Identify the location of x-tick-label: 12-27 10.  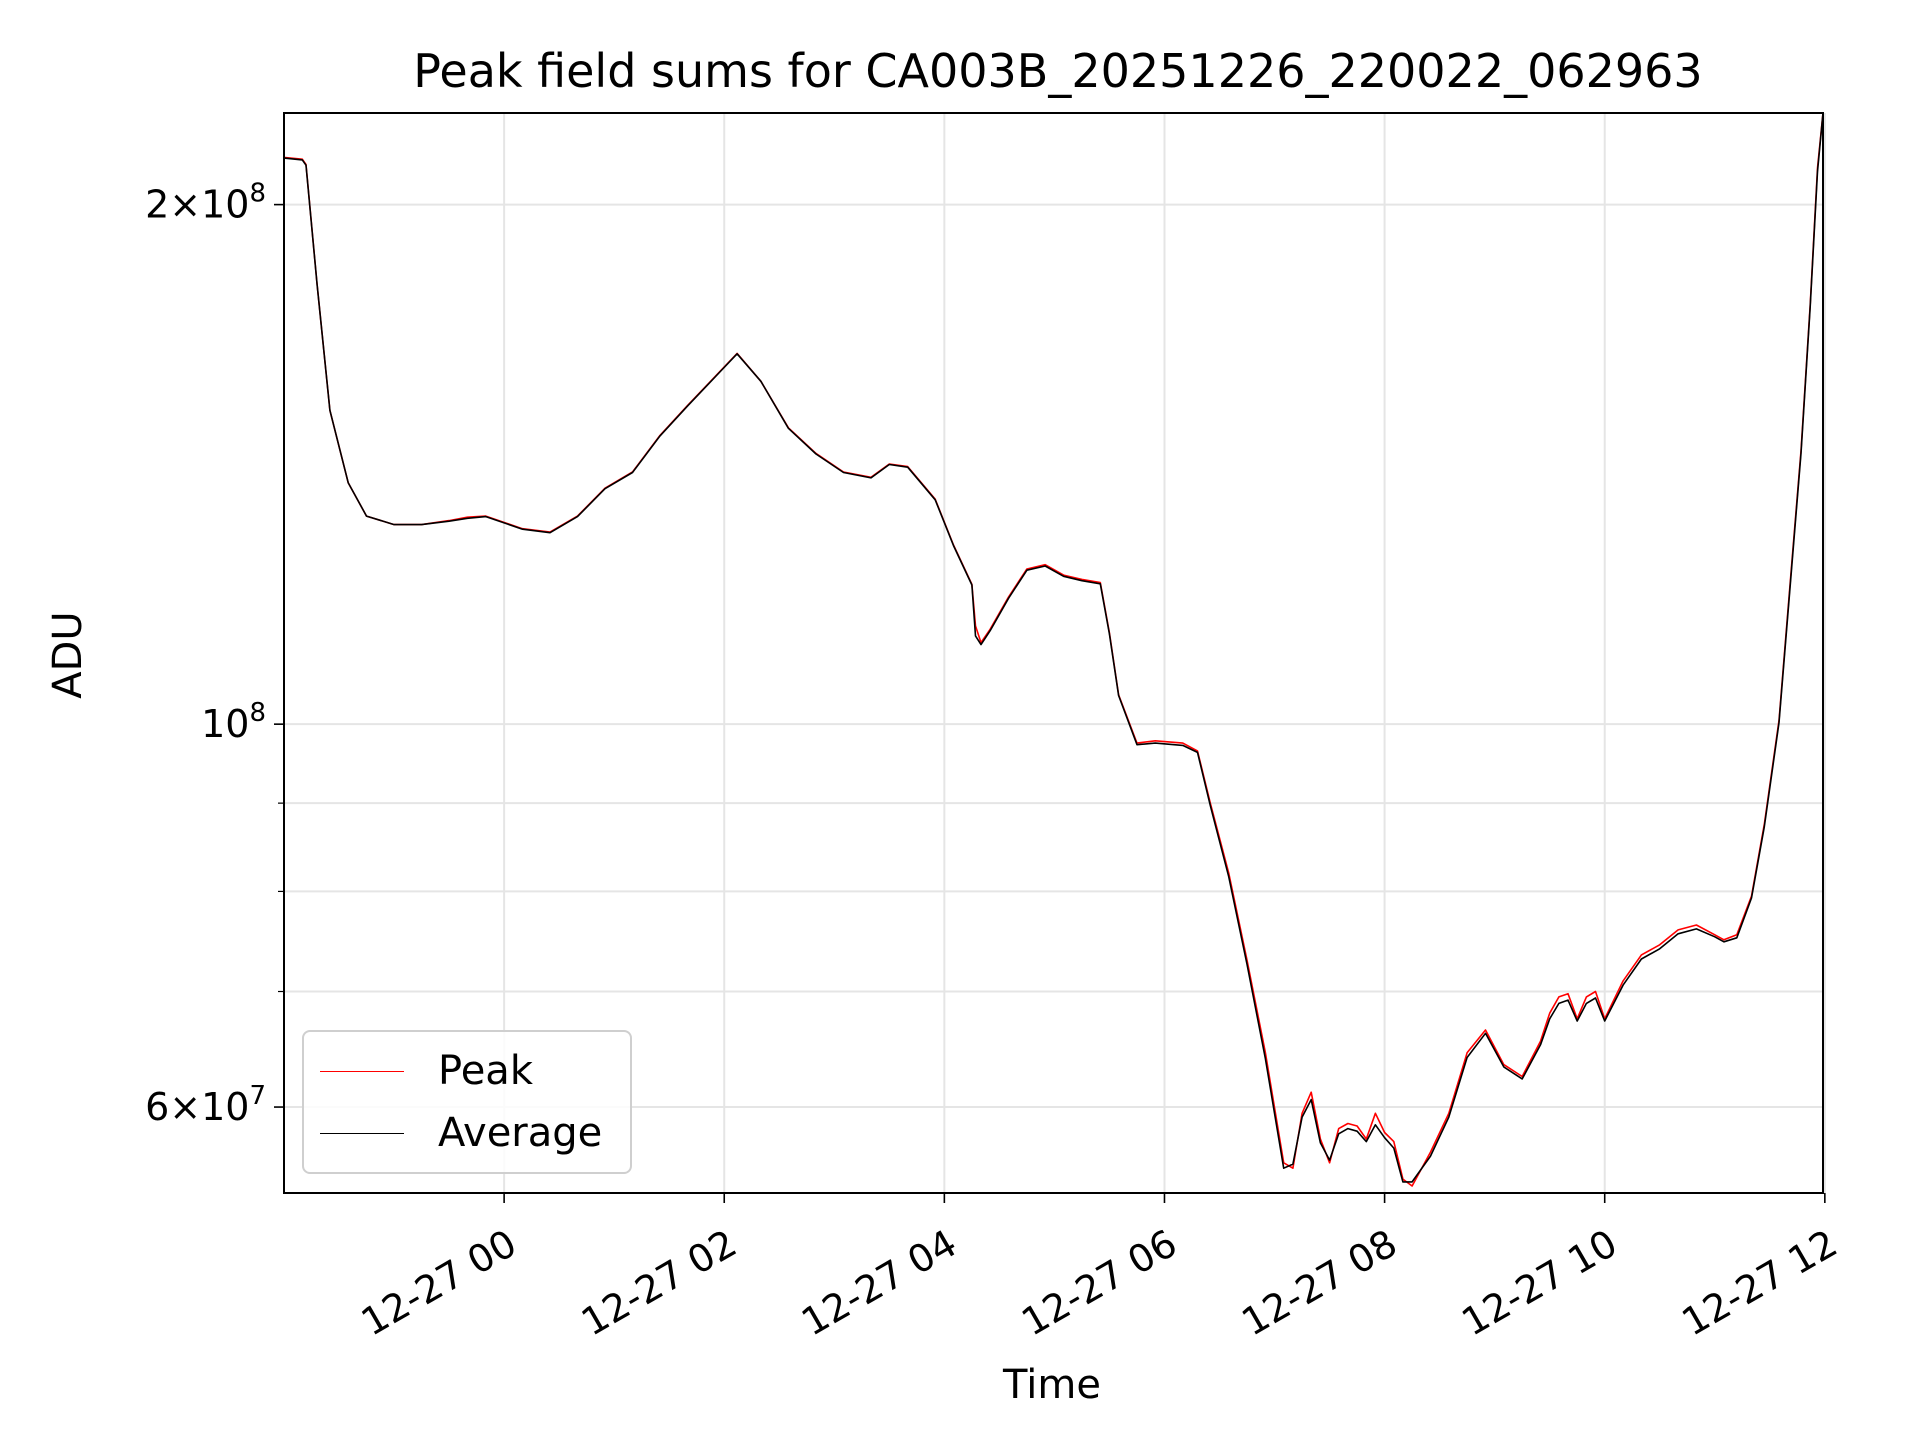
(1539, 1283).